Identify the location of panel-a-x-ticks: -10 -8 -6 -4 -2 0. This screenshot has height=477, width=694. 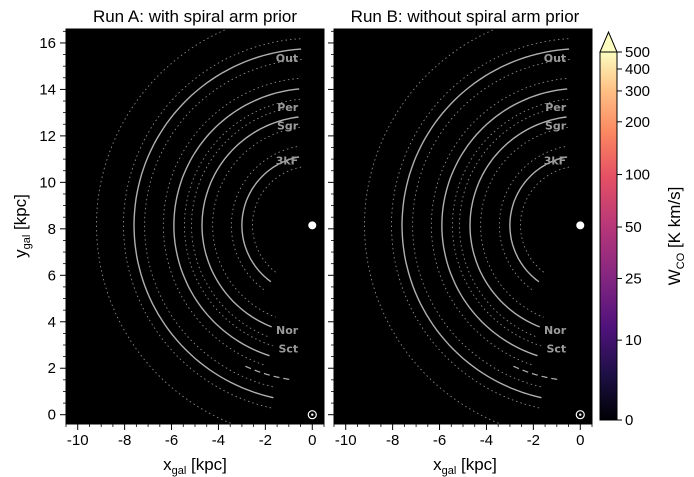
(195, 436).